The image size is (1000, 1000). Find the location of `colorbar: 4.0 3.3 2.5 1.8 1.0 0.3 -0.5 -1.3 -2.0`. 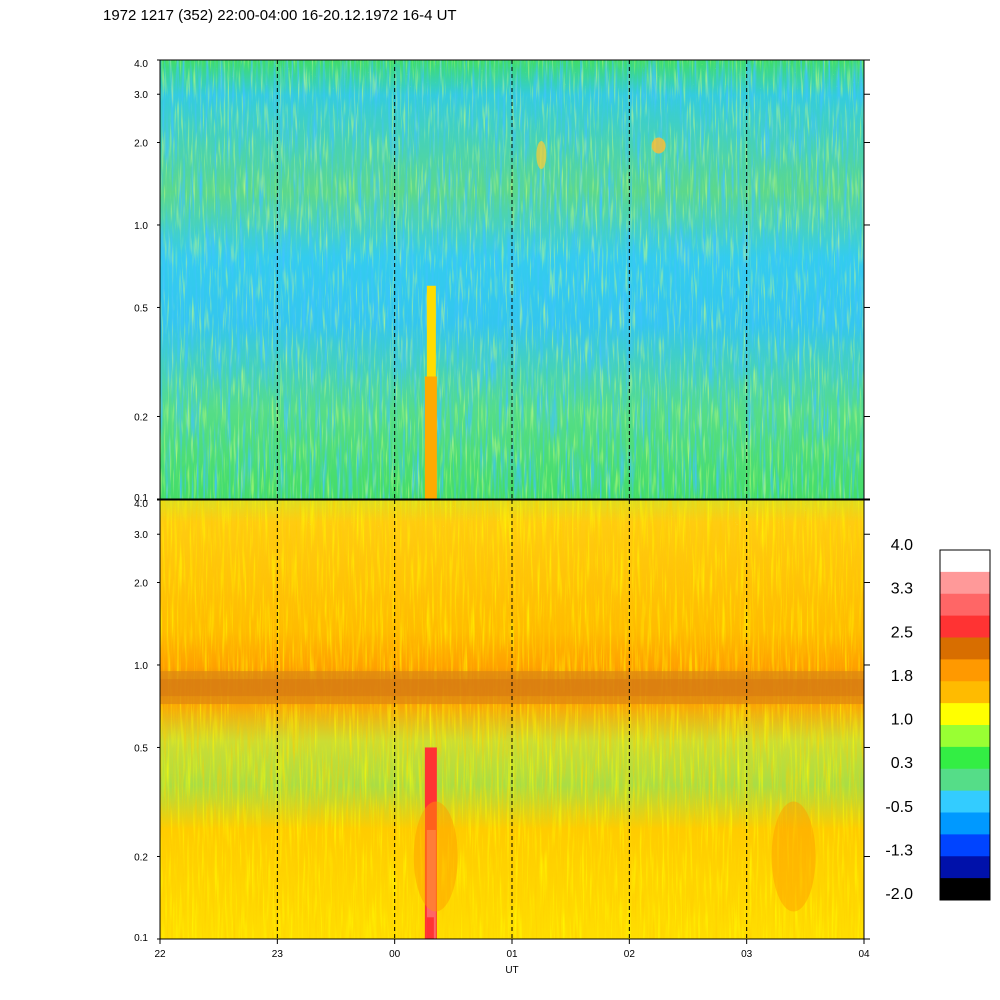

colorbar: 4.0 3.3 2.5 1.8 1.0 0.3 -0.5 -1.3 -2.0 is located at coordinates (938, 720).